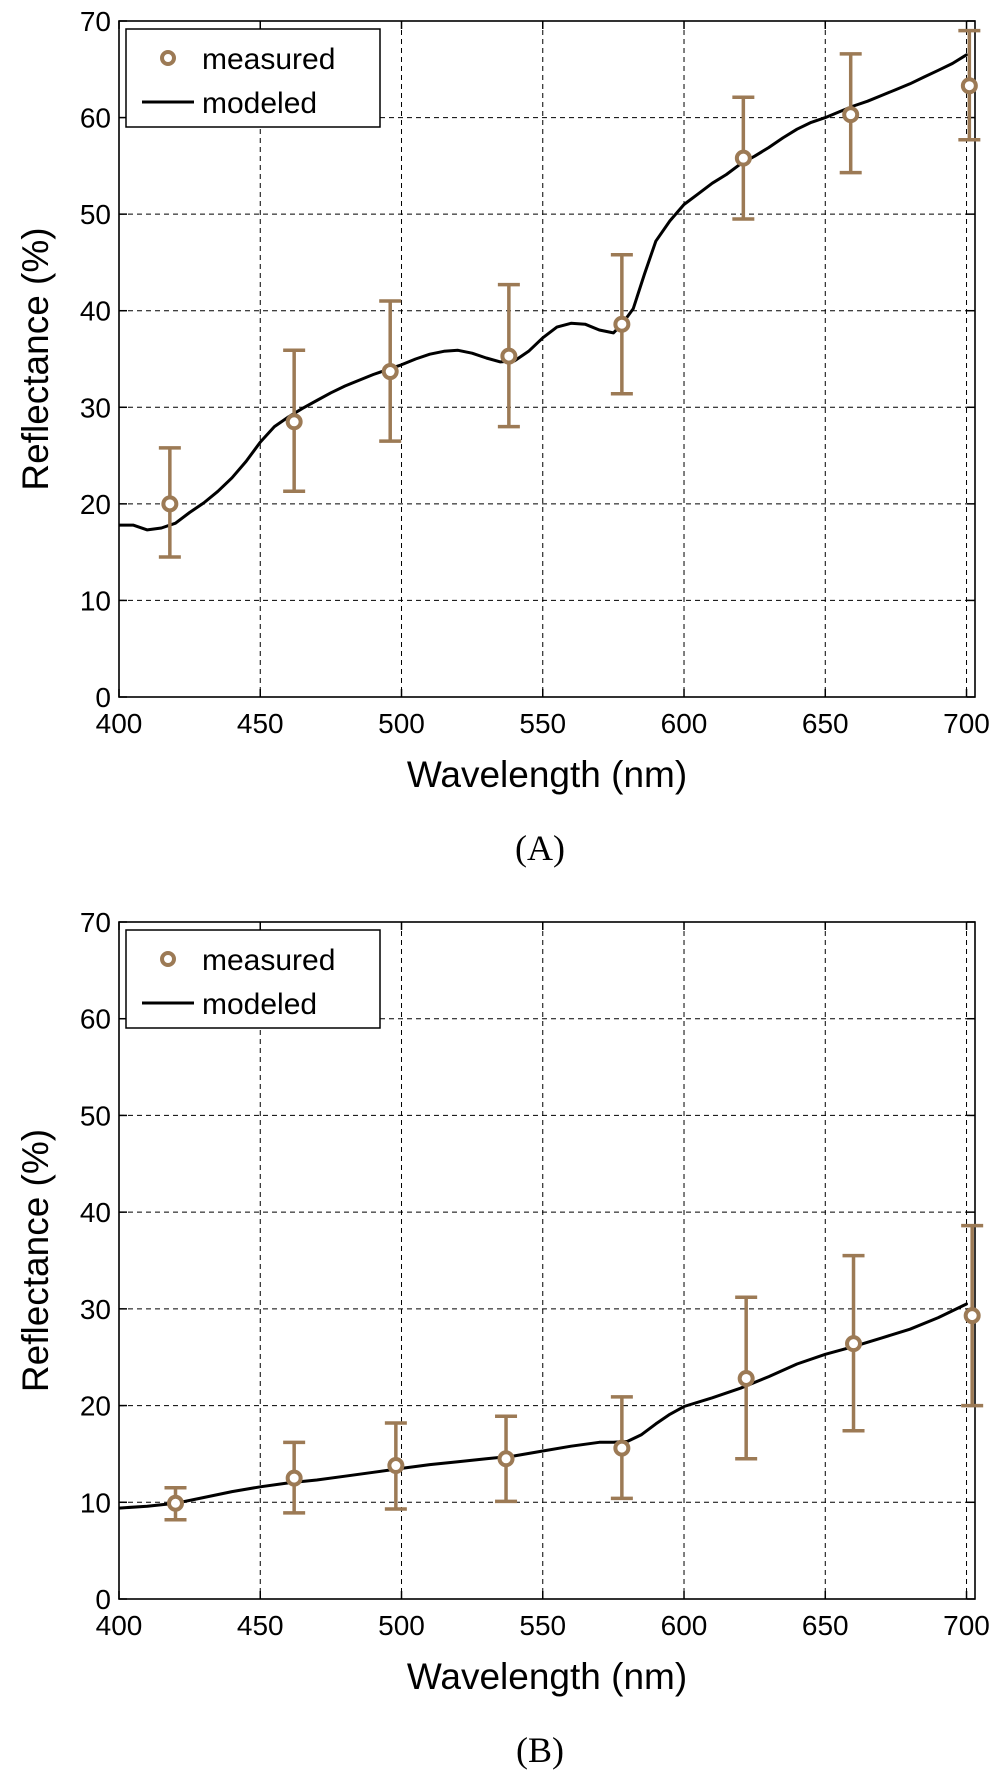 The image size is (996, 1784). I want to click on panel-label: (A), so click(540, 848).